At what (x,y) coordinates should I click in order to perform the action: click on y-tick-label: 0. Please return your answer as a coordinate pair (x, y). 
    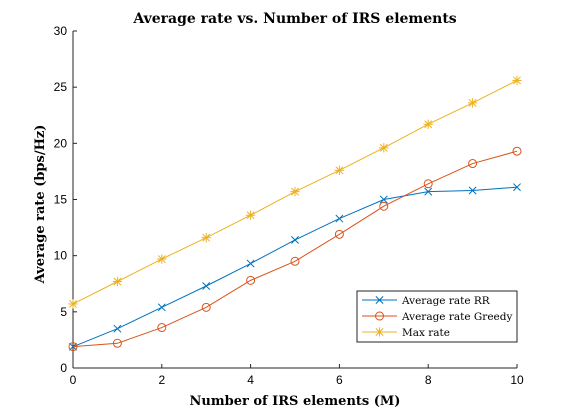
    Looking at the image, I should click on (63, 368).